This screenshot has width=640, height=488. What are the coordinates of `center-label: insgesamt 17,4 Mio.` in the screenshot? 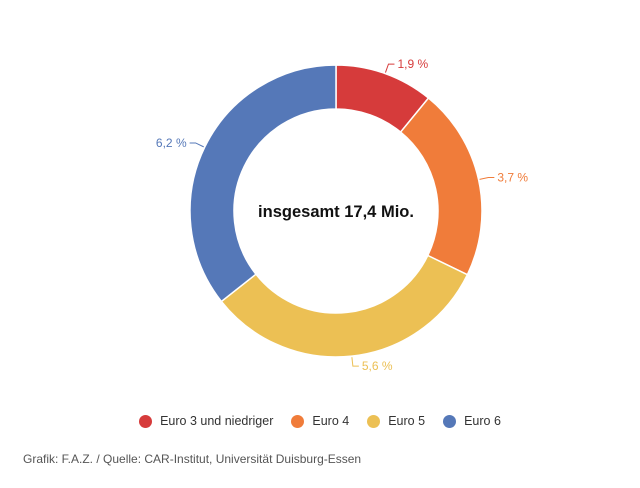 It's located at (336, 212).